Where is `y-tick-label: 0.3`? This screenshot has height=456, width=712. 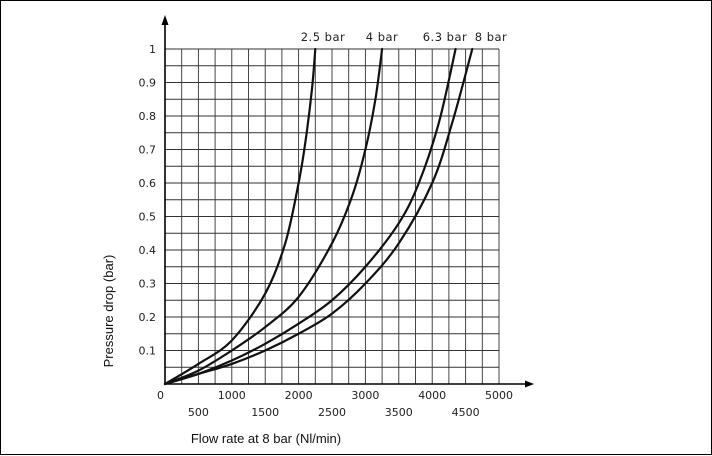
y-tick-label: 0.3 is located at coordinates (148, 284).